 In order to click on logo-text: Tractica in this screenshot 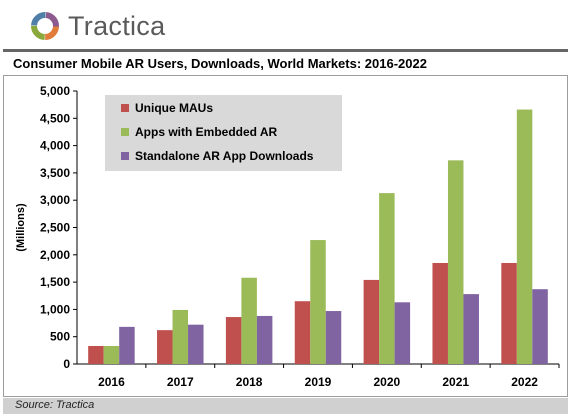, I will do `click(117, 25)`.